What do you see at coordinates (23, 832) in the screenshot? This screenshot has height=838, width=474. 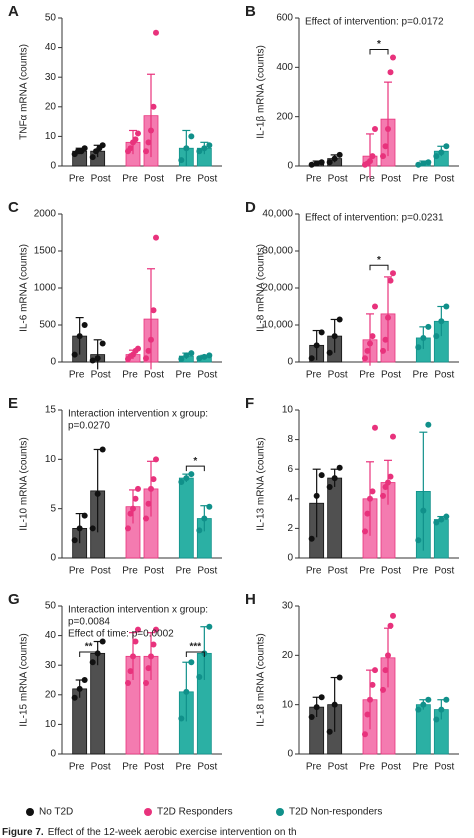 I see `caption-label: Figure 7.` at bounding box center [23, 832].